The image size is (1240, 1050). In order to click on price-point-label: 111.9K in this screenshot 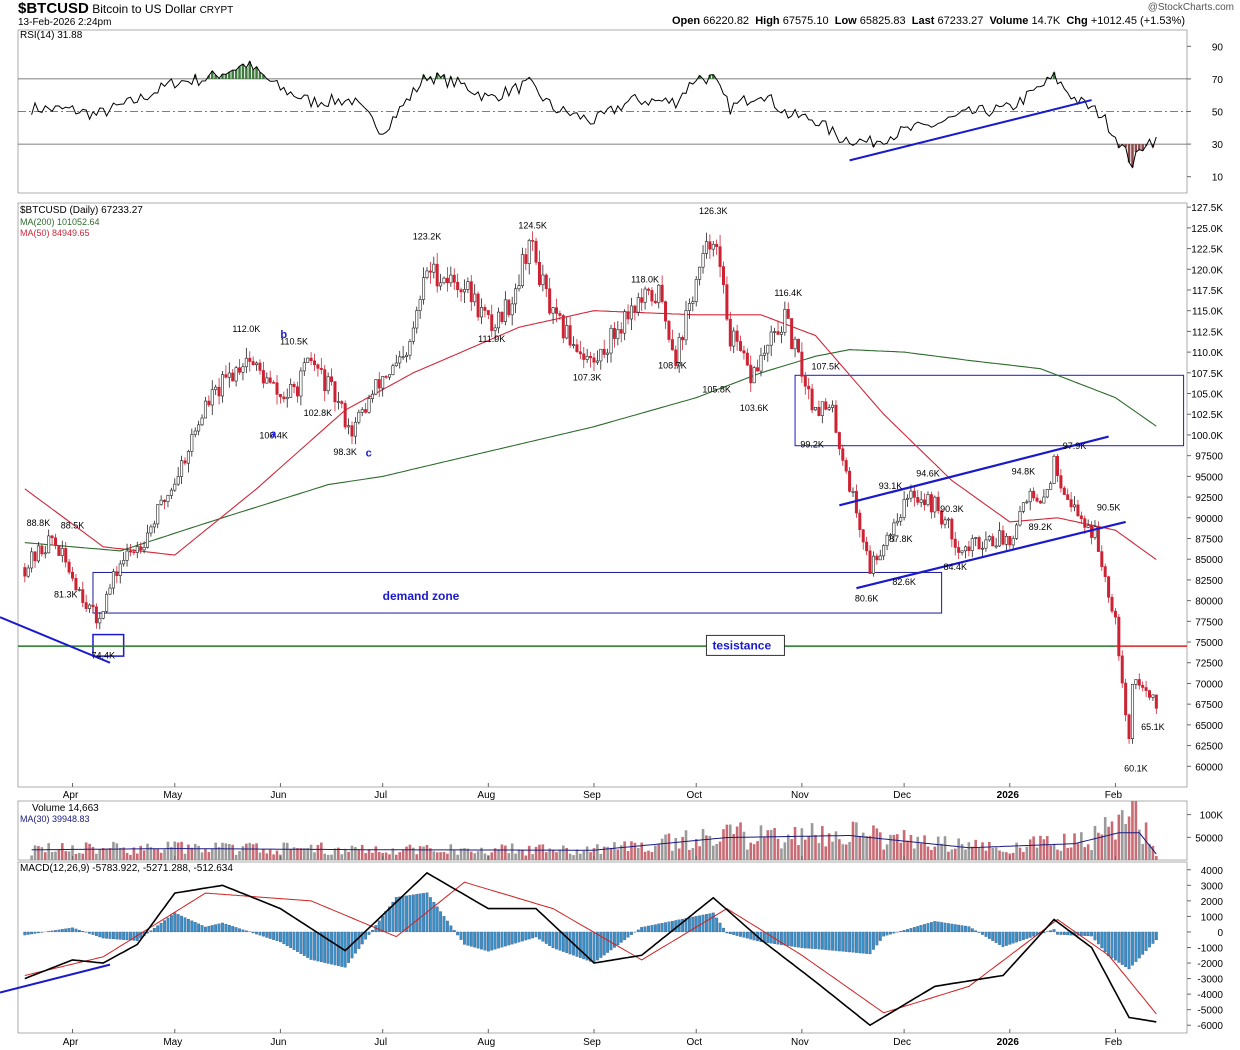, I will do `click(491, 339)`.